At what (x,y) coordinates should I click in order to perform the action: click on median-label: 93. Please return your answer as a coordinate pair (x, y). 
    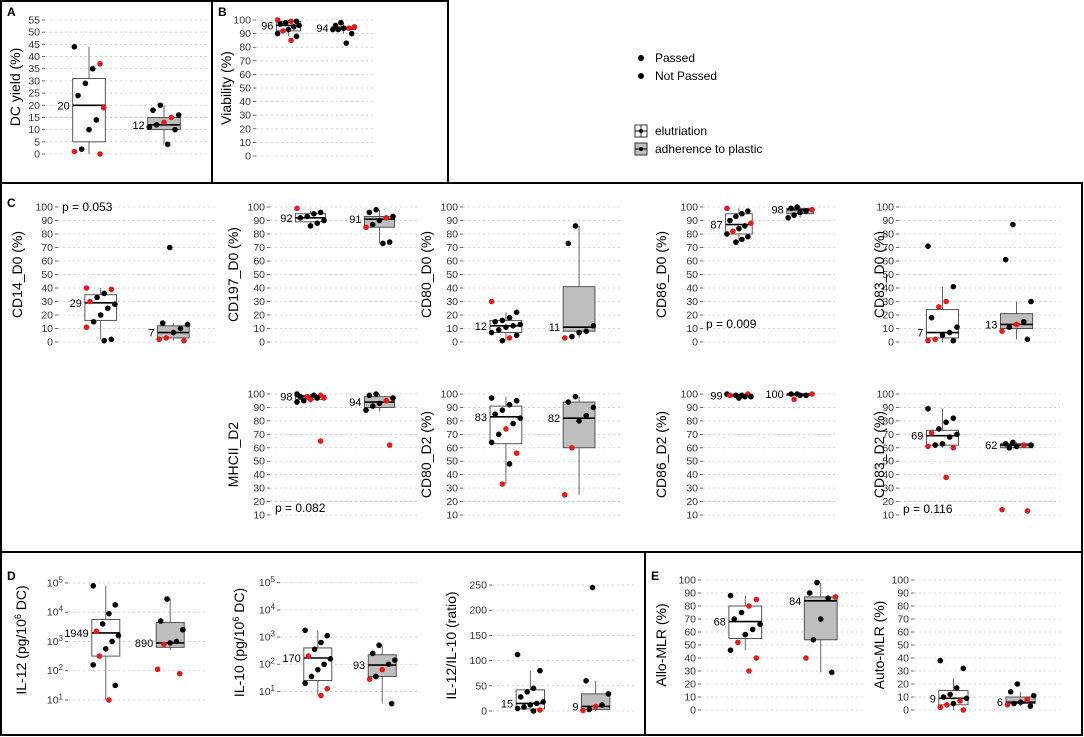
    Looking at the image, I should click on (359, 666).